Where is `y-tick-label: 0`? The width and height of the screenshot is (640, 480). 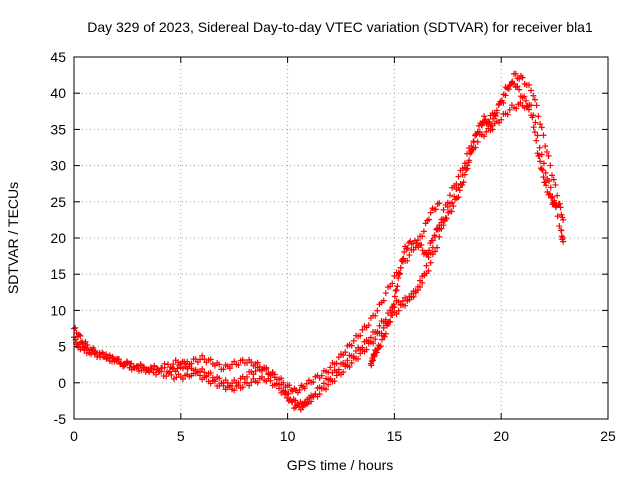 y-tick-label: 0 is located at coordinates (62, 383).